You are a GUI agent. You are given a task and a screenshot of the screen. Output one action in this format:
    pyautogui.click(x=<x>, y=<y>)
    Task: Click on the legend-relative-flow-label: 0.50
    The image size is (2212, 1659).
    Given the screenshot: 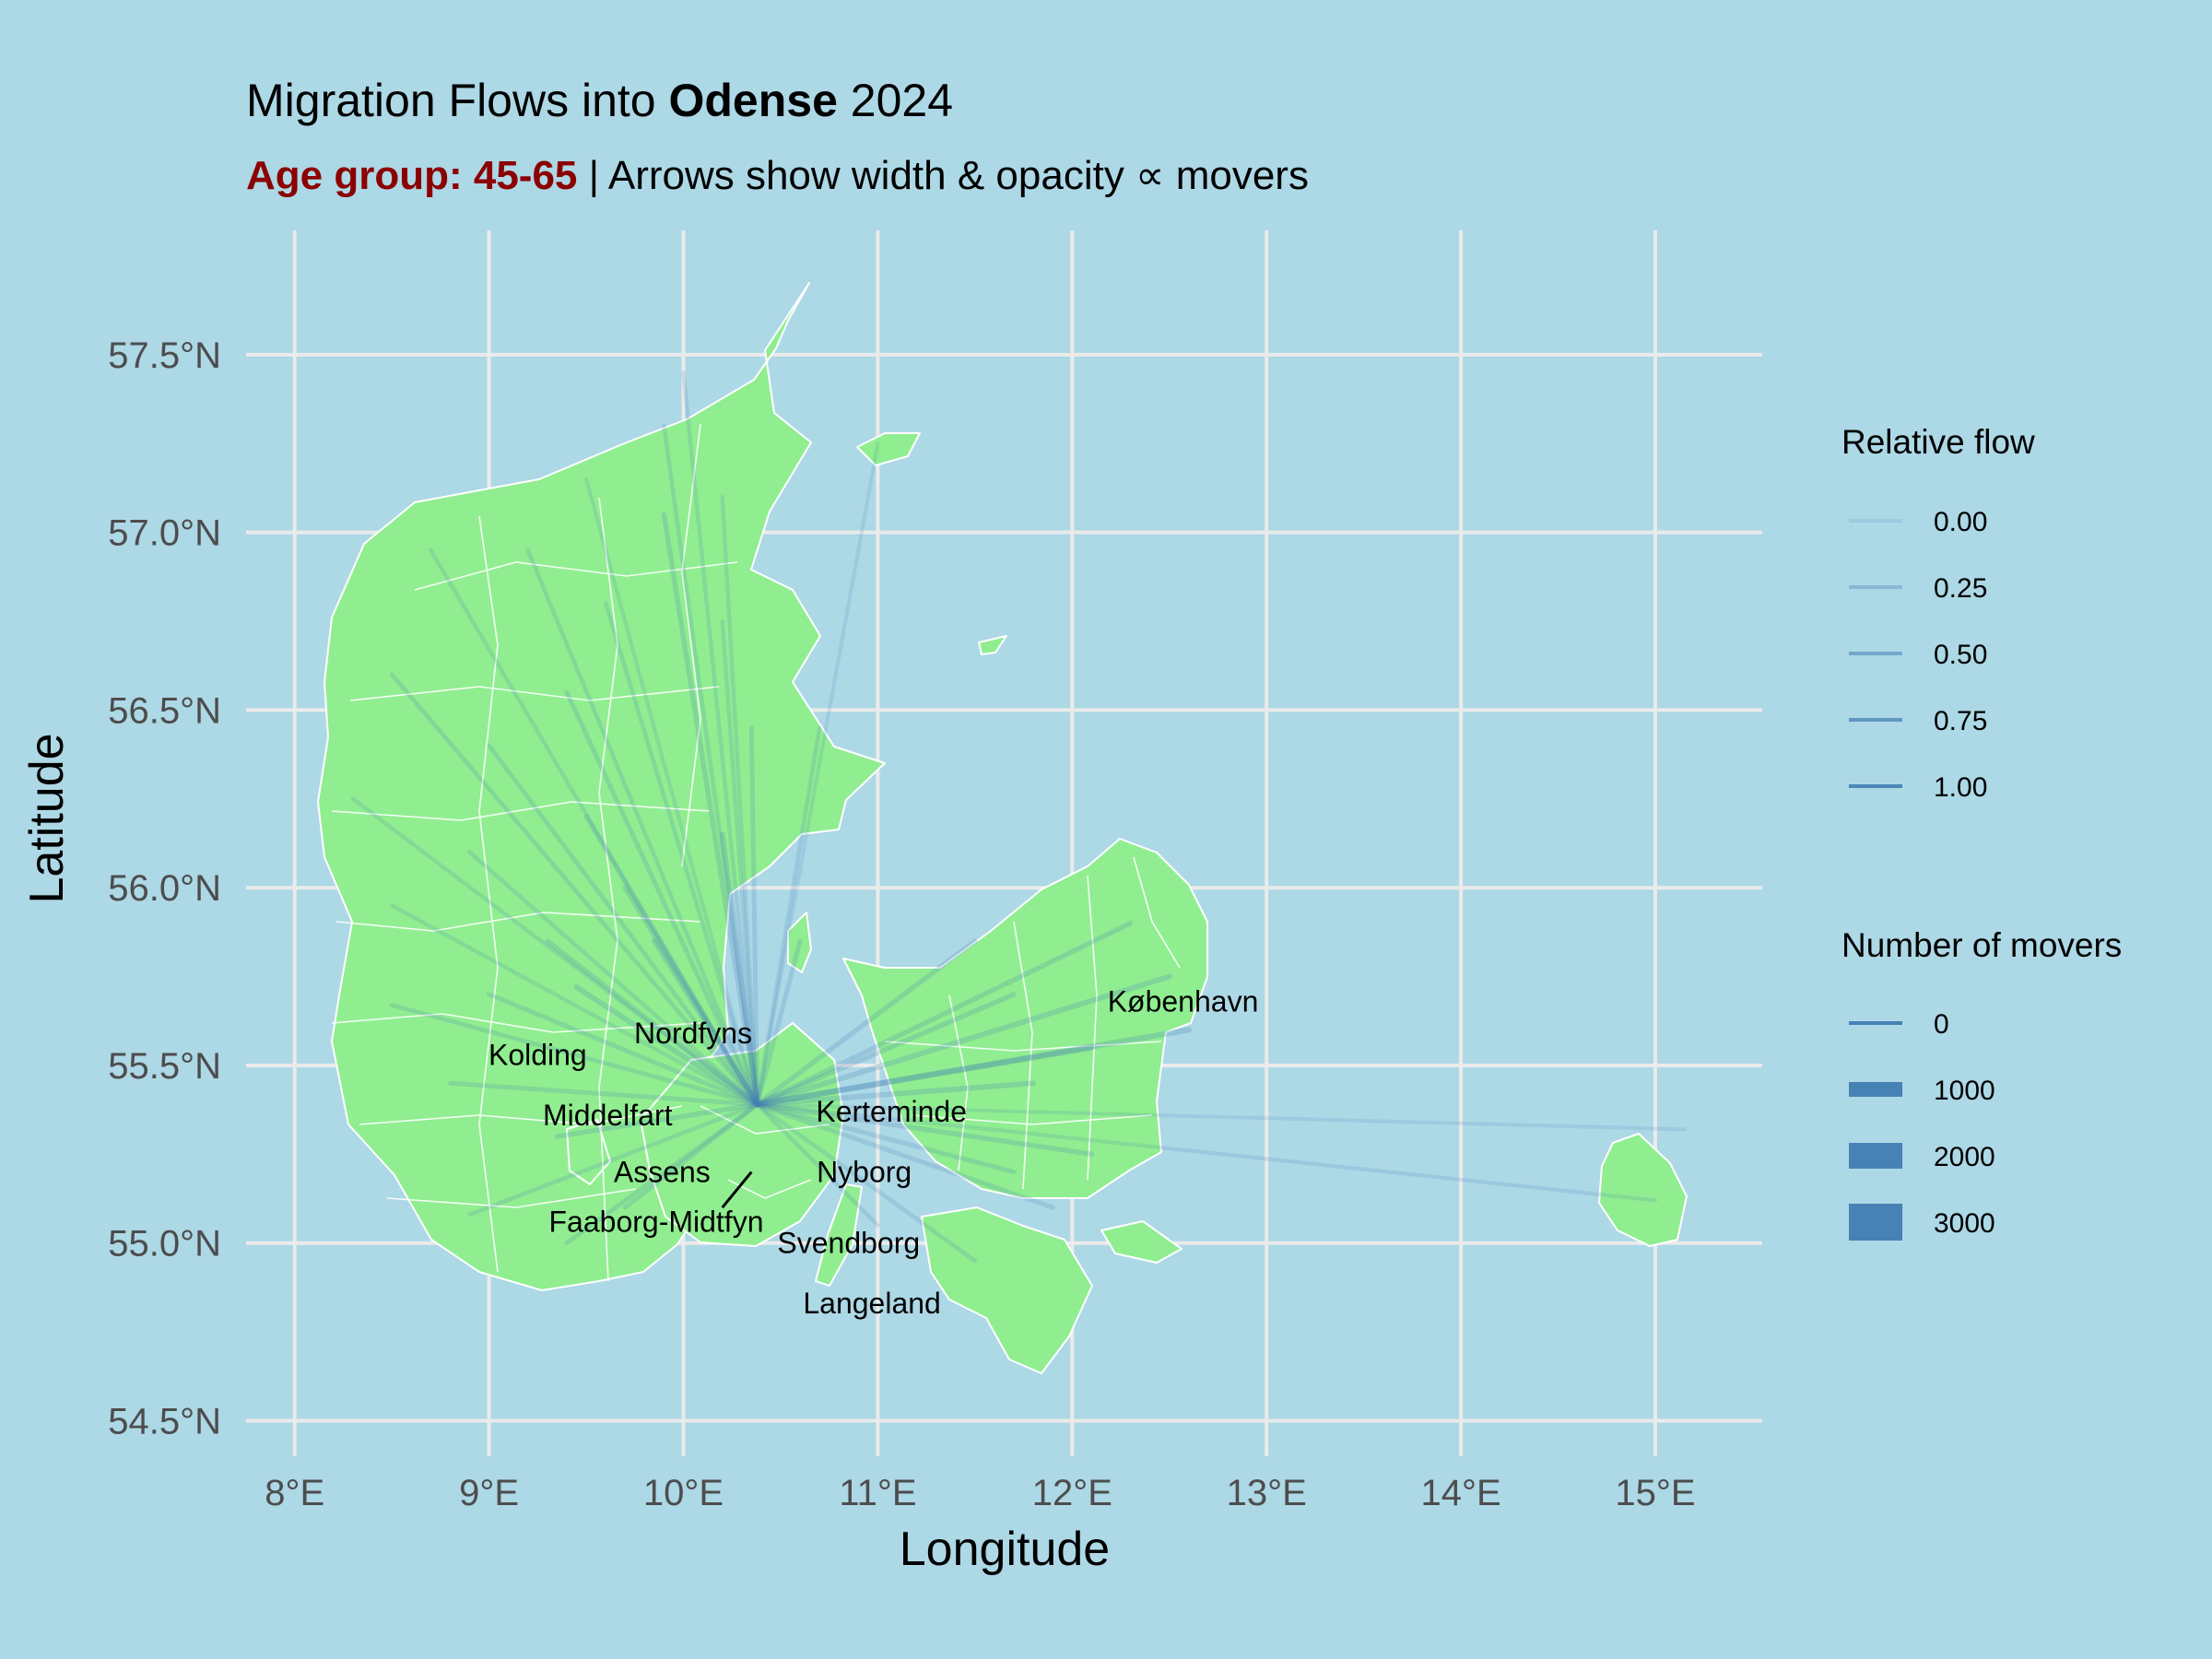 What is the action you would take?
    pyautogui.click(x=1960, y=655)
    